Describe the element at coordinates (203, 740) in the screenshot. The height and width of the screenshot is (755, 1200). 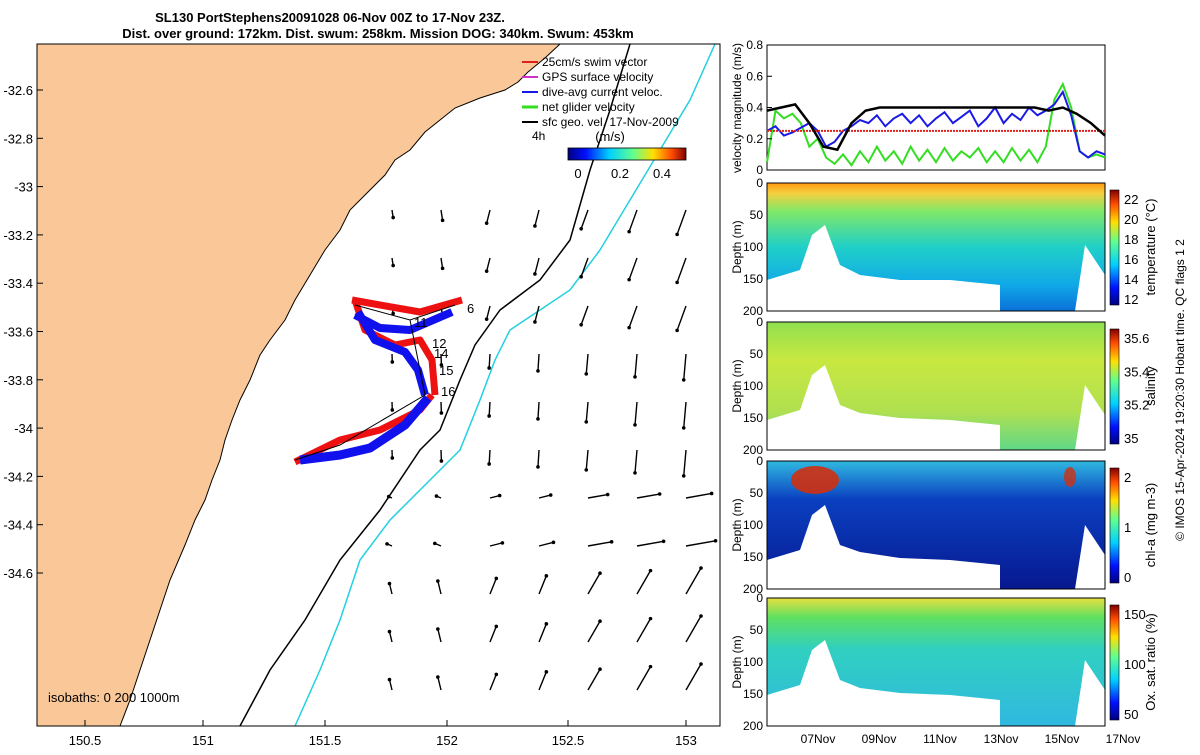
I see `lon-tick-label: 151` at that location.